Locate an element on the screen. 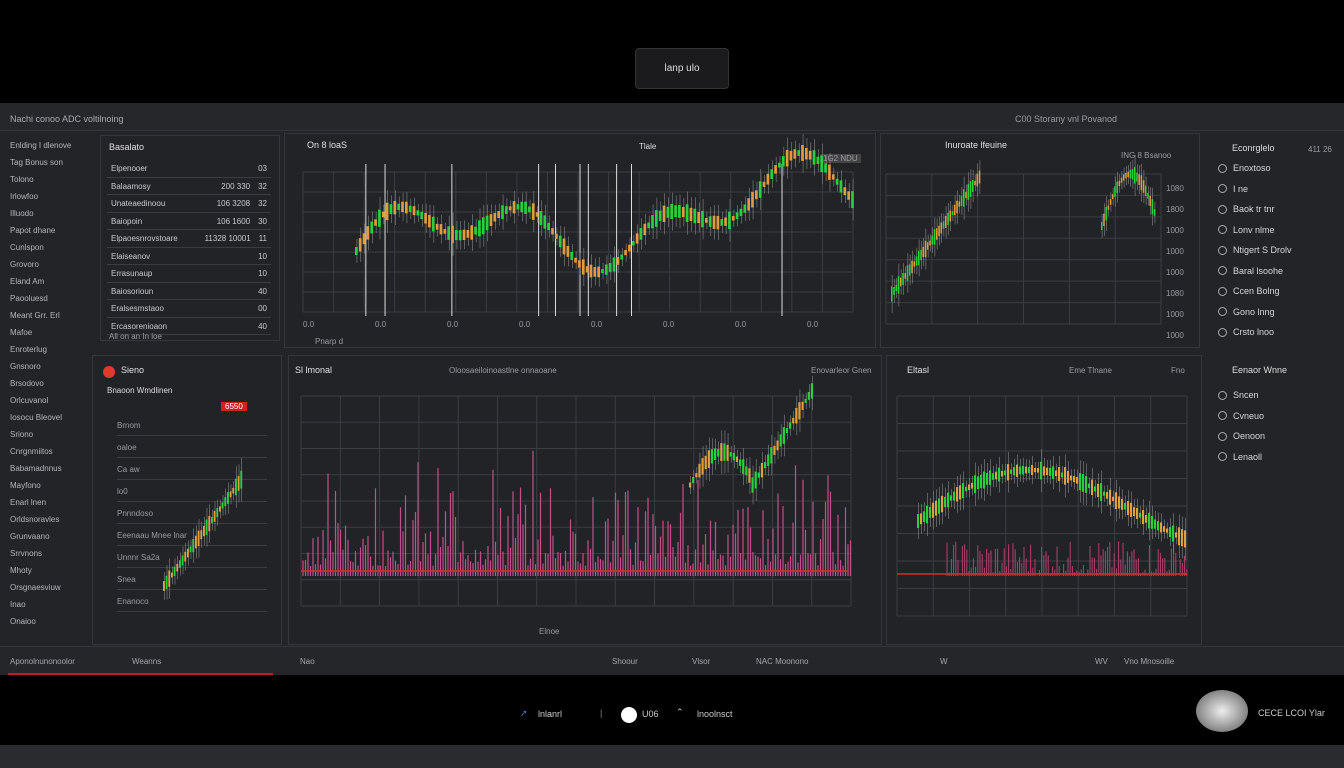 The width and height of the screenshot is (1344, 768). chart1-badge: 1G2 NDU is located at coordinates (840, 158).